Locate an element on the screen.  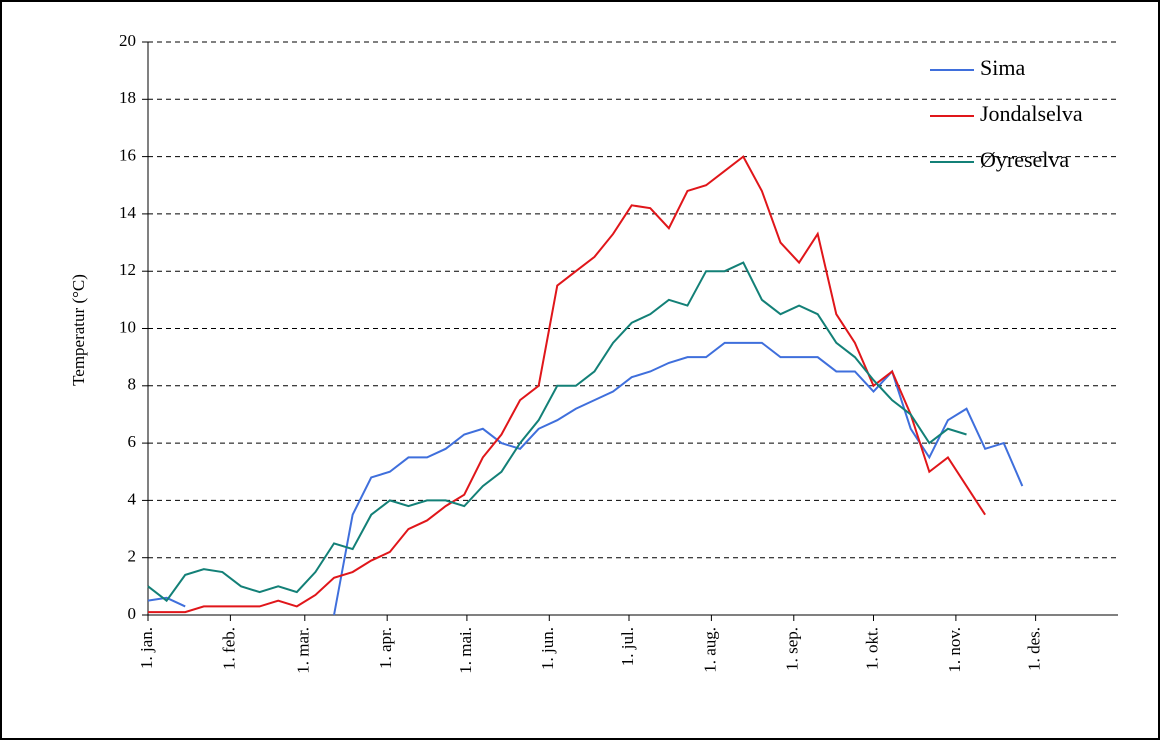
y-tick-label: 8 is located at coordinates (132, 384).